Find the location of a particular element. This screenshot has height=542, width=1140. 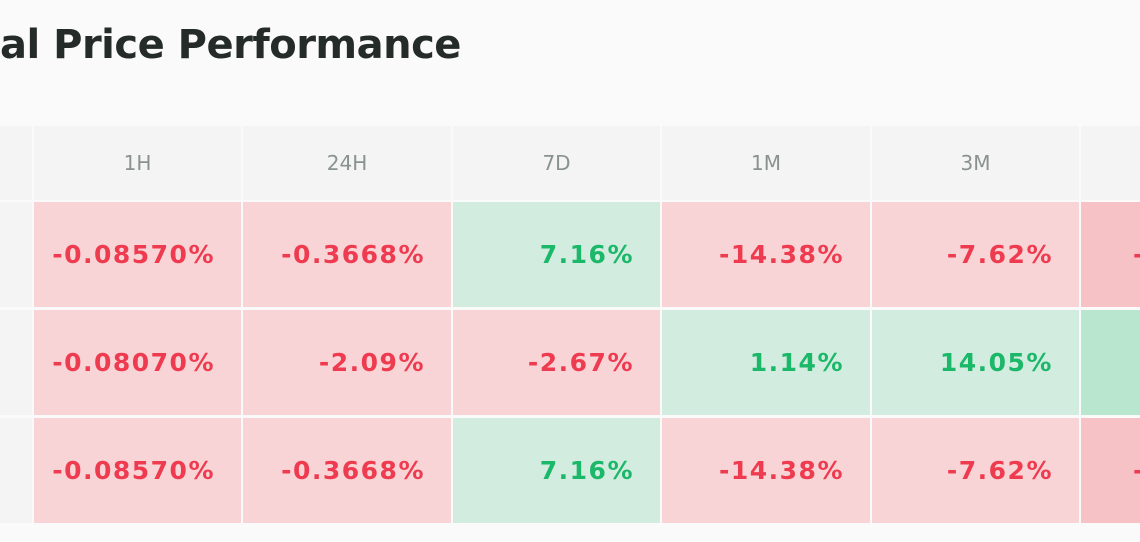

header-cell-24h: 24H is located at coordinates (347, 163).